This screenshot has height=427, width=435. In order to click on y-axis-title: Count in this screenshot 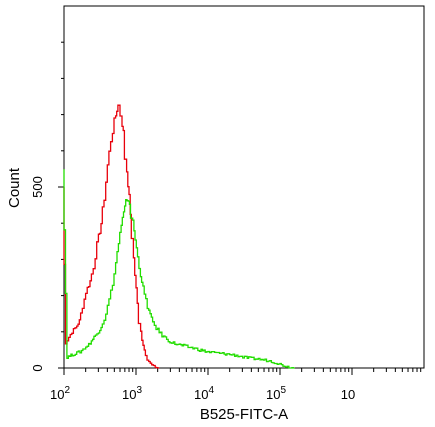, I will do `click(14, 187)`.